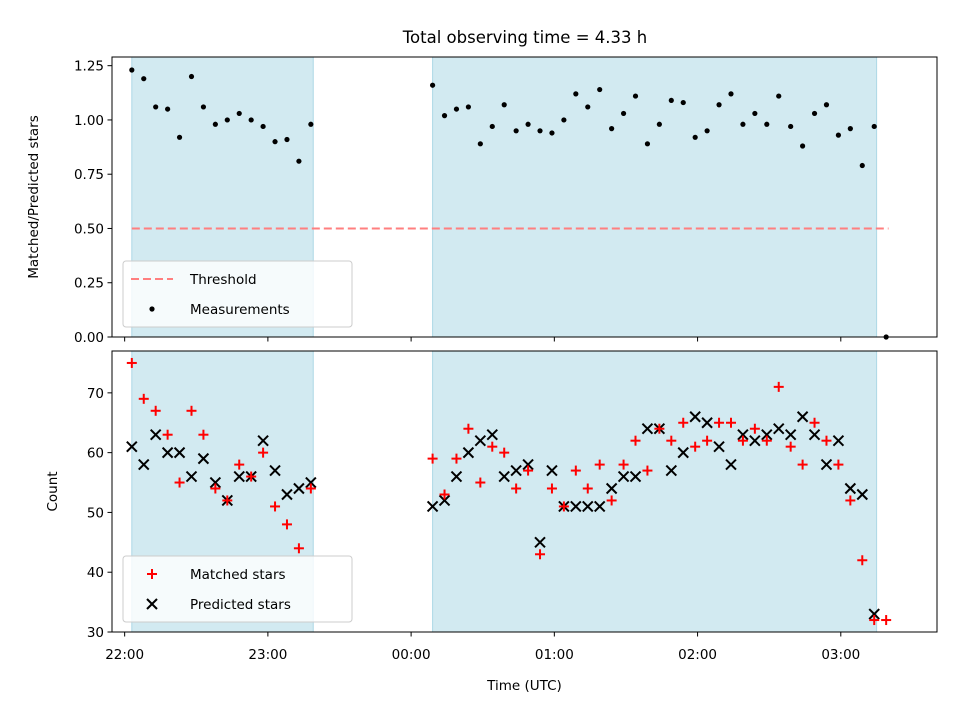  I want to click on y-tick-label: 50, so click(95, 513).